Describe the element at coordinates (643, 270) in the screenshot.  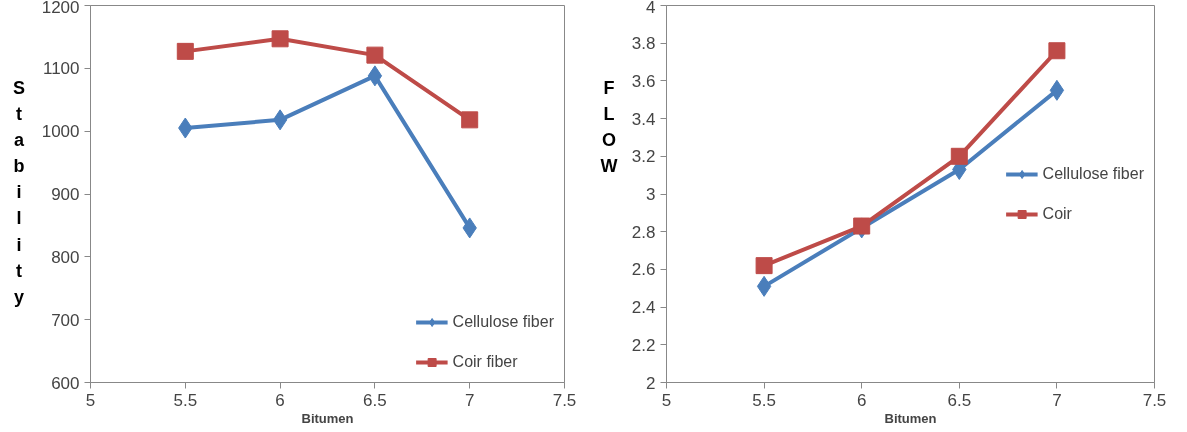
I see `y-tick-label: 2.6` at that location.